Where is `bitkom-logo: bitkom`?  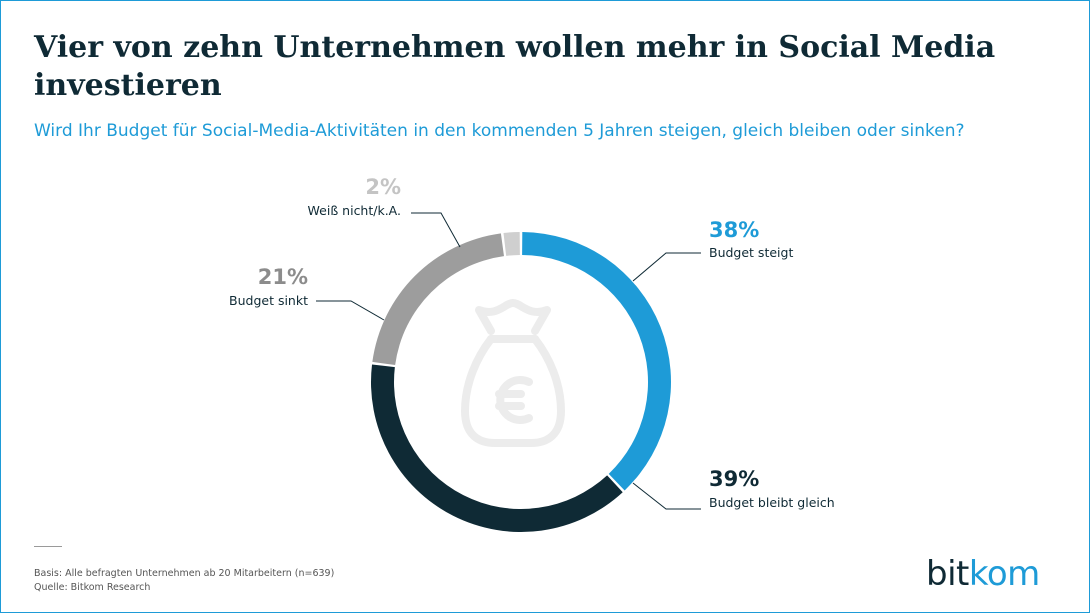
bitkom-logo: bitkom is located at coordinates (983, 574).